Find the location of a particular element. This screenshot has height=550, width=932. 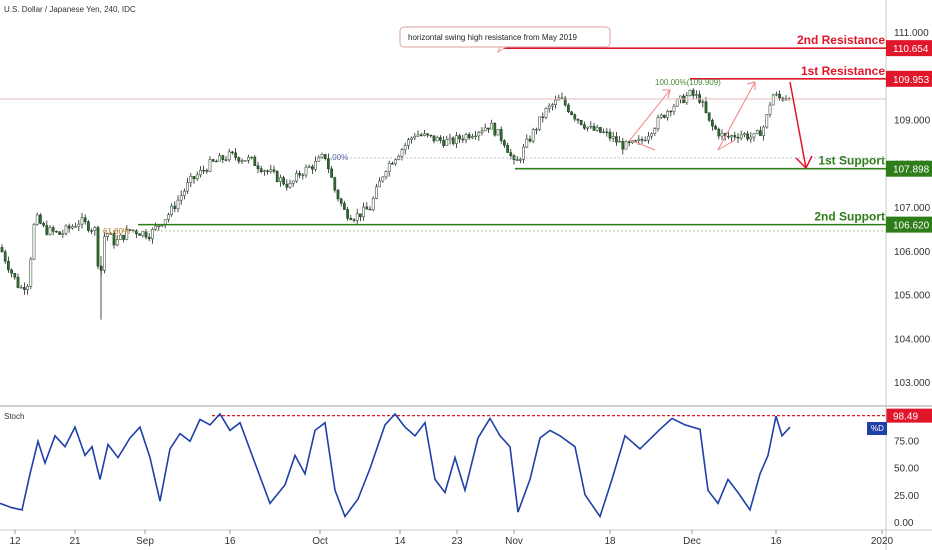

stoch-tick-label: 75.00 is located at coordinates (906, 441).